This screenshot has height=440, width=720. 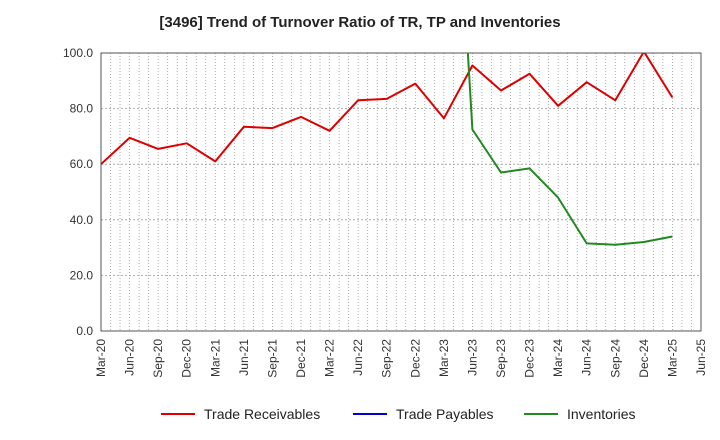 I want to click on x-tick-label: Mar-25, so click(x=672, y=358).